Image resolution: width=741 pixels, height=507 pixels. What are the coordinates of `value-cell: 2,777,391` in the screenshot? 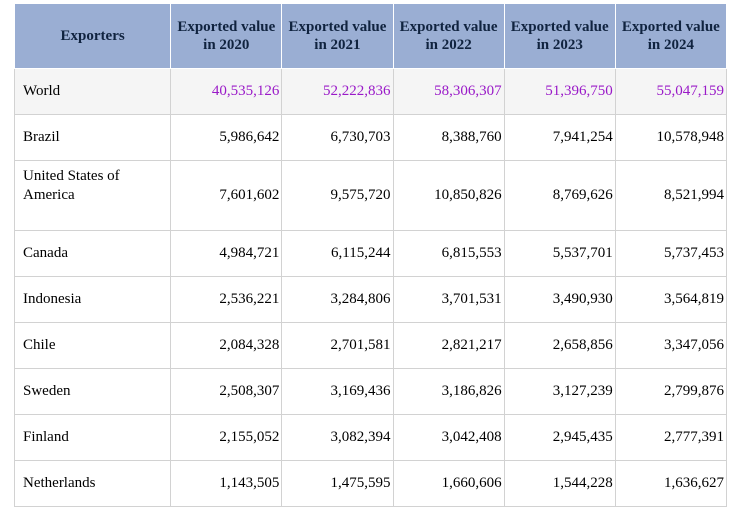 It's located at (671, 437).